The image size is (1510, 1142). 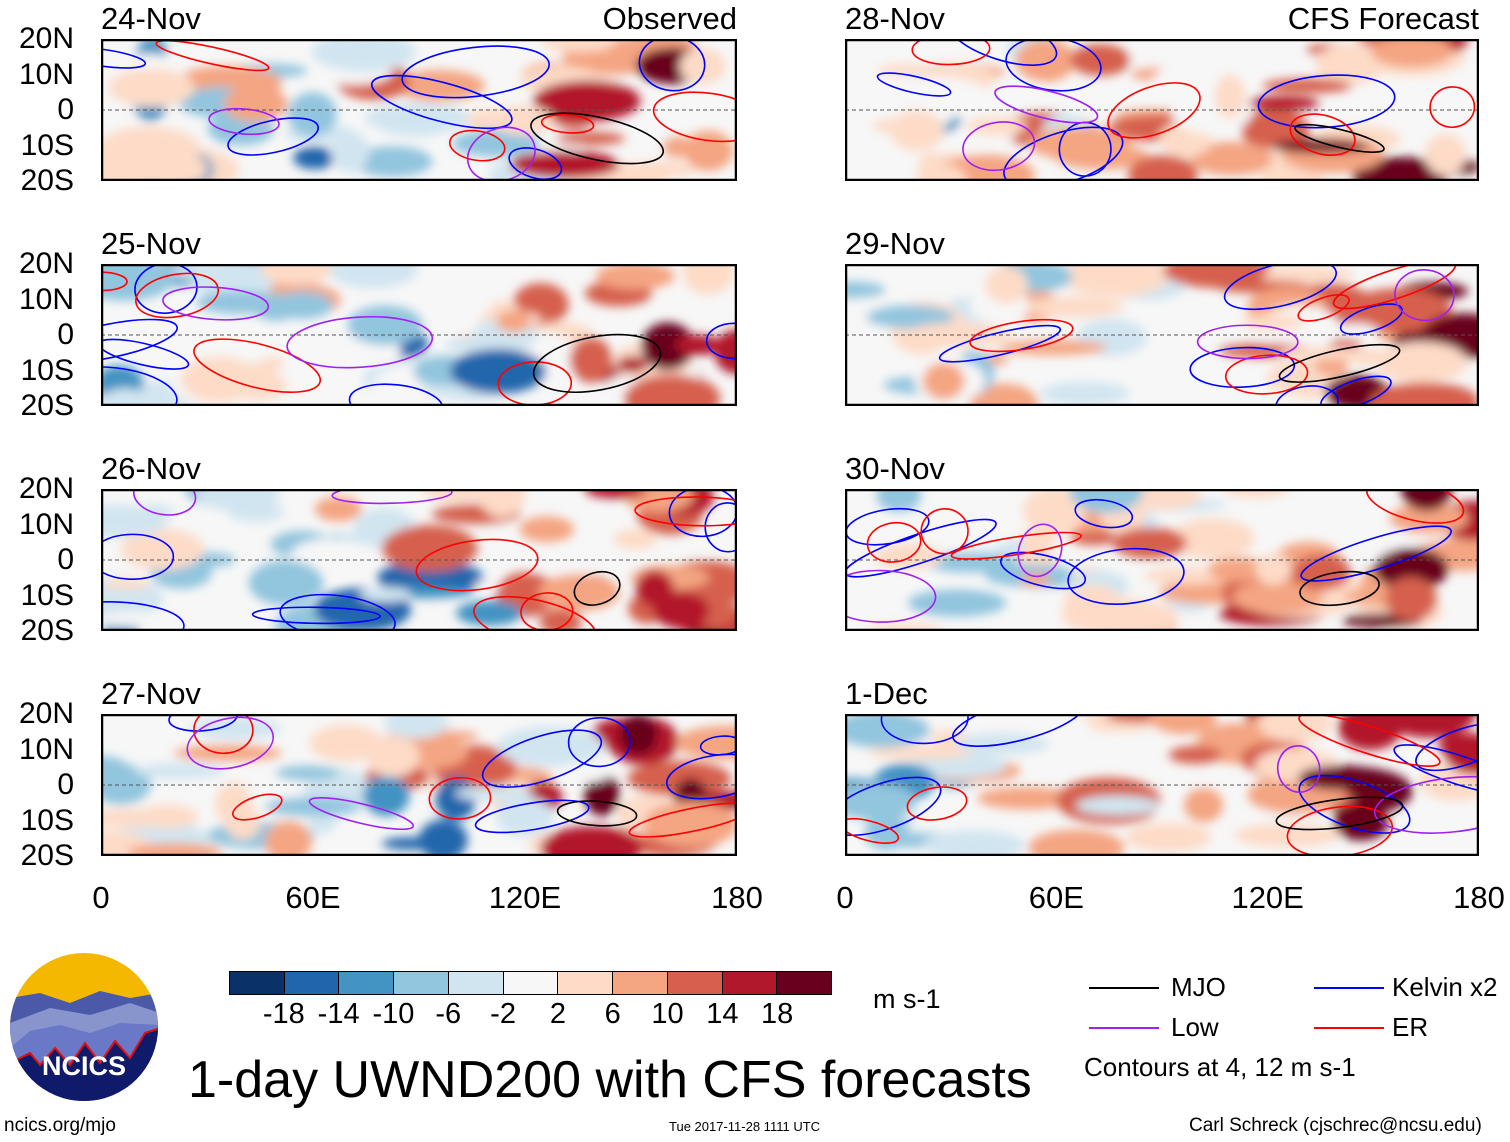 I want to click on x-axis-label: 0, so click(x=845, y=897).